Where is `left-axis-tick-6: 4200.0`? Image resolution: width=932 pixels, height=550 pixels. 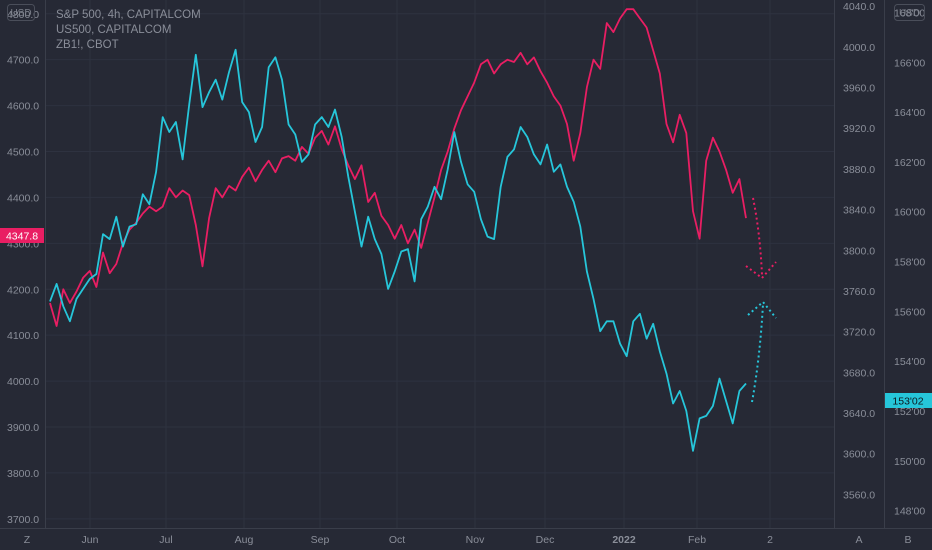 left-axis-tick-6: 4200.0 is located at coordinates (23, 290).